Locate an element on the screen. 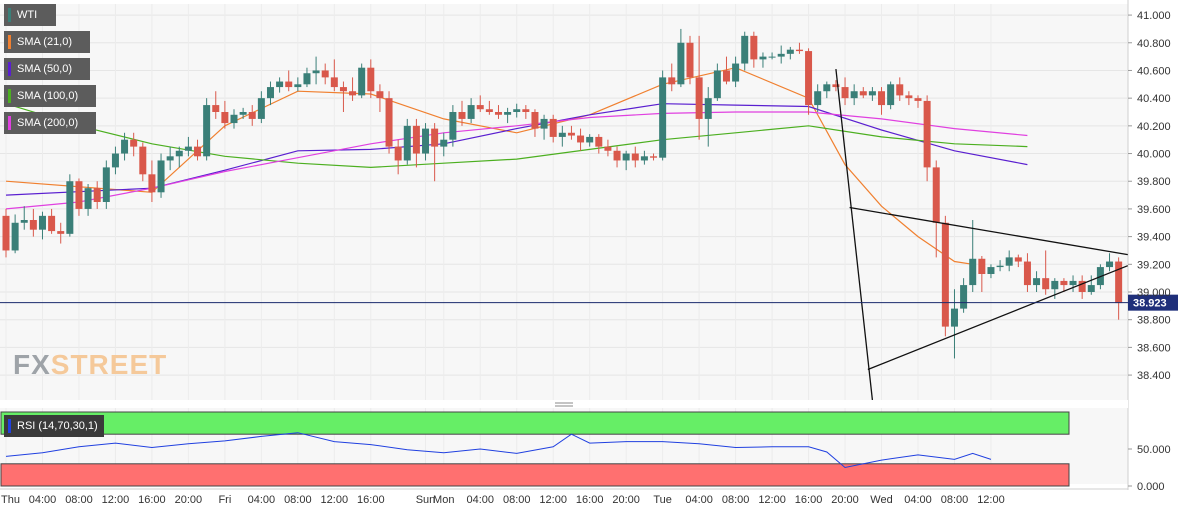  y-tick-label: 40.000 is located at coordinates (1154, 155).